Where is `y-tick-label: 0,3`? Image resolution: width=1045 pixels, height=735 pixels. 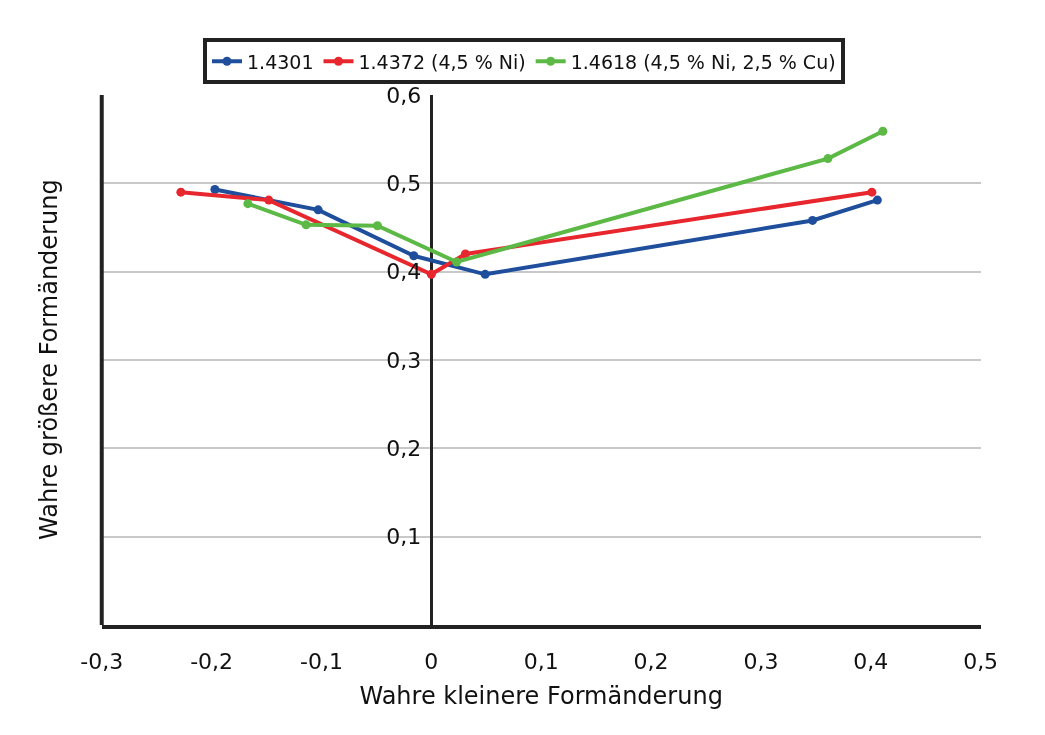 y-tick-label: 0,3 is located at coordinates (404, 360).